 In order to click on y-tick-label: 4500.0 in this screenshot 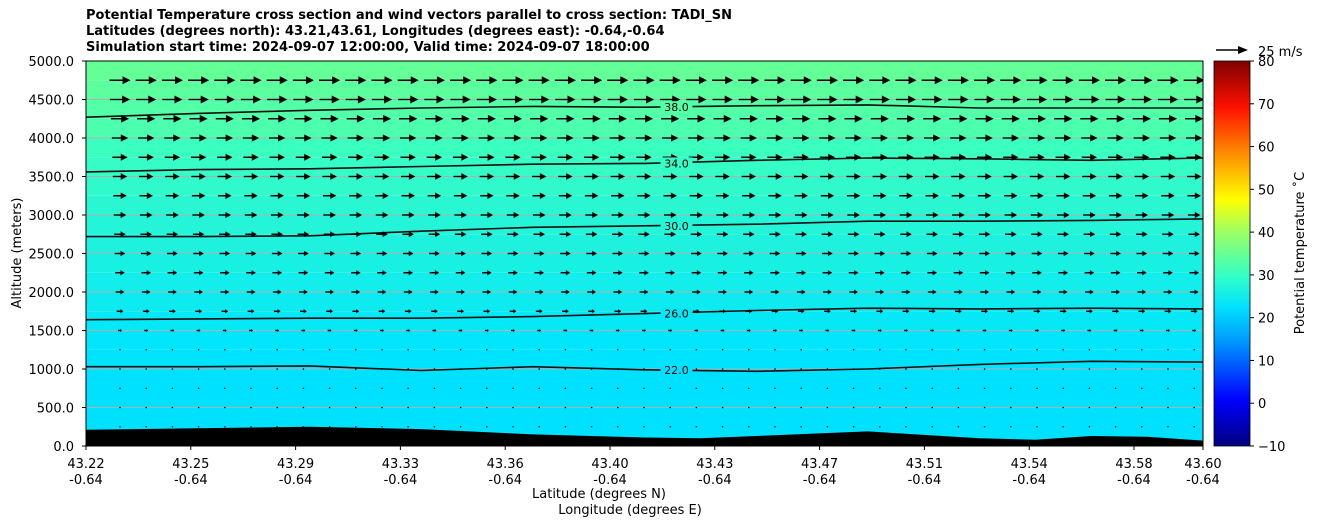, I will do `click(52, 101)`.